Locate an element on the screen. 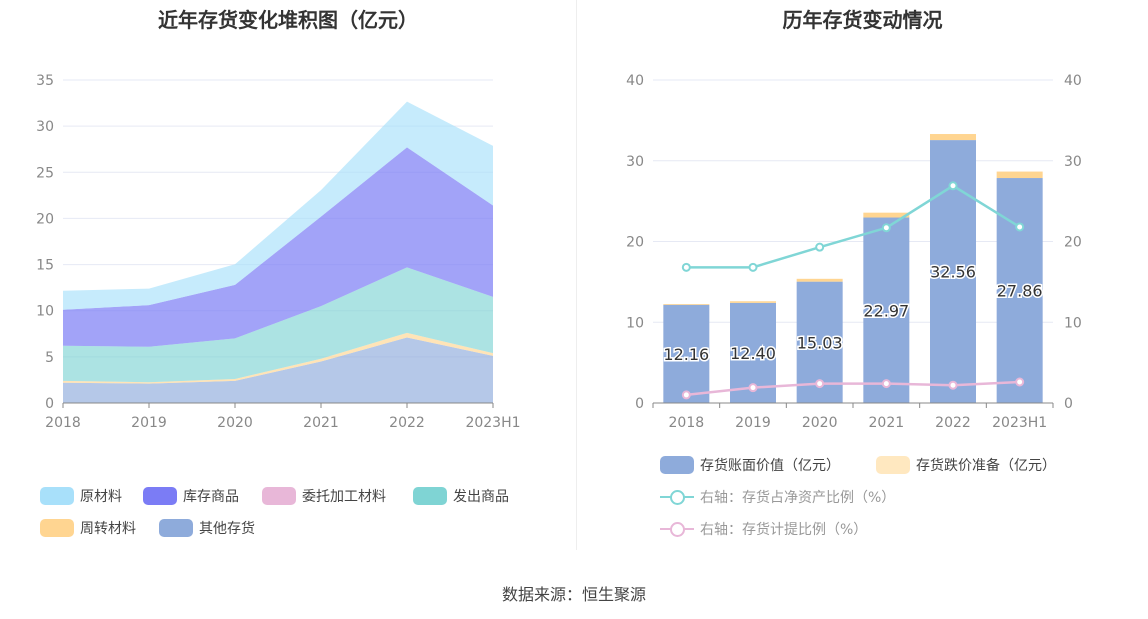 The width and height of the screenshot is (1148, 619). right-chart-title: 历年存货变动情况 is located at coordinates (862, 20).